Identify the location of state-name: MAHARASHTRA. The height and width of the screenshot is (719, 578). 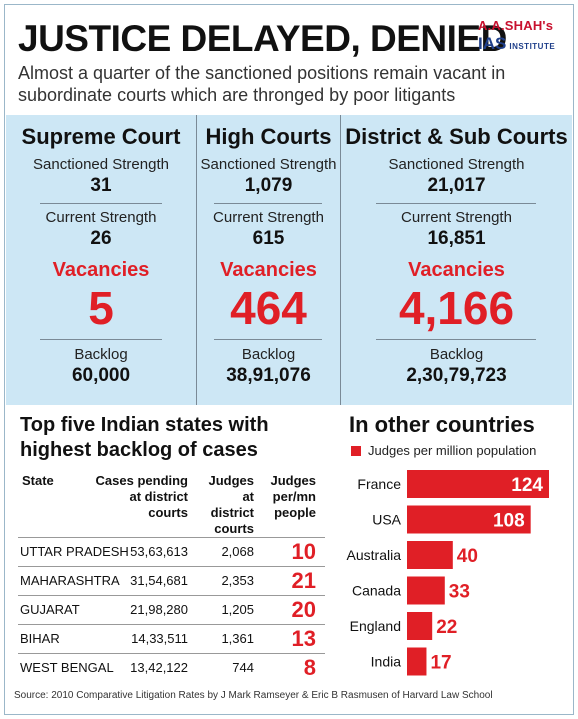
(70, 580).